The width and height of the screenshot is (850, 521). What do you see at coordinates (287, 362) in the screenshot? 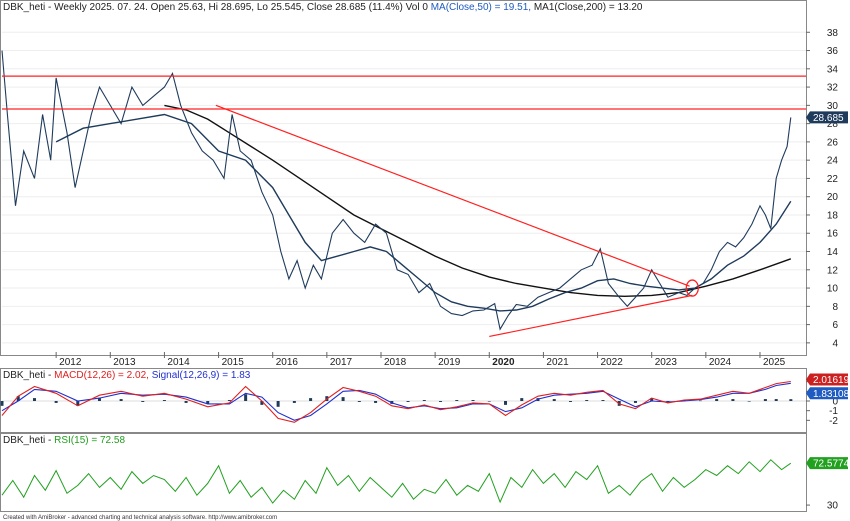
I see `x-tick-label-2016: 2016` at bounding box center [287, 362].